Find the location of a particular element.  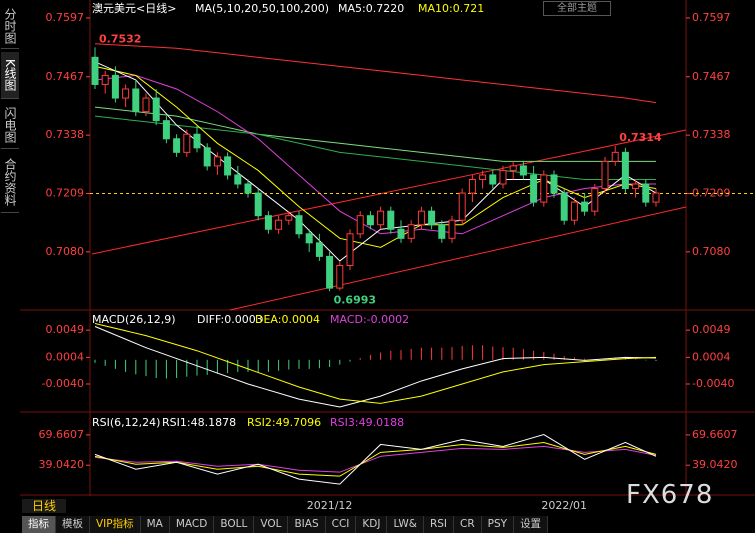

tab: 合约资料 is located at coordinates (10, 182).